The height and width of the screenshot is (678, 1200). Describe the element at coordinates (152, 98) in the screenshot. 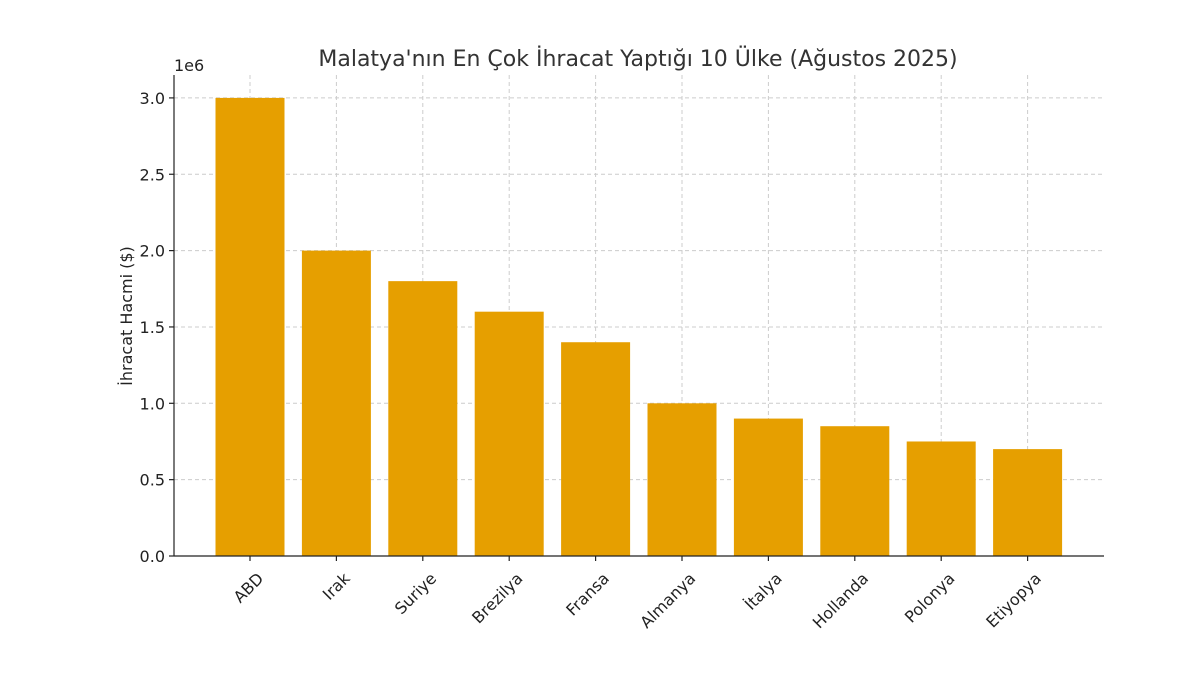

I see `y-tick-label: 3.0` at that location.